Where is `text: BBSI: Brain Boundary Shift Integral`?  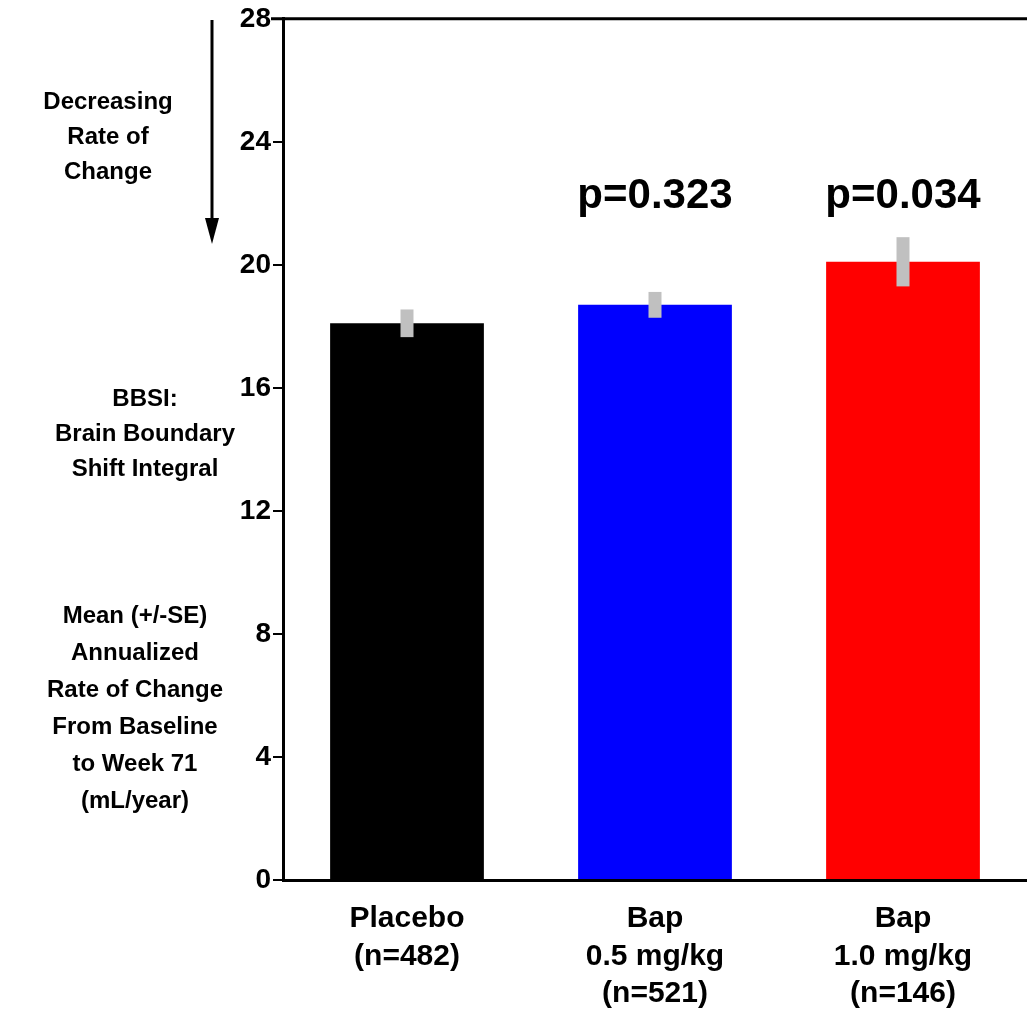 text: BBSI: Brain Boundary Shift Integral is located at coordinates (145, 433).